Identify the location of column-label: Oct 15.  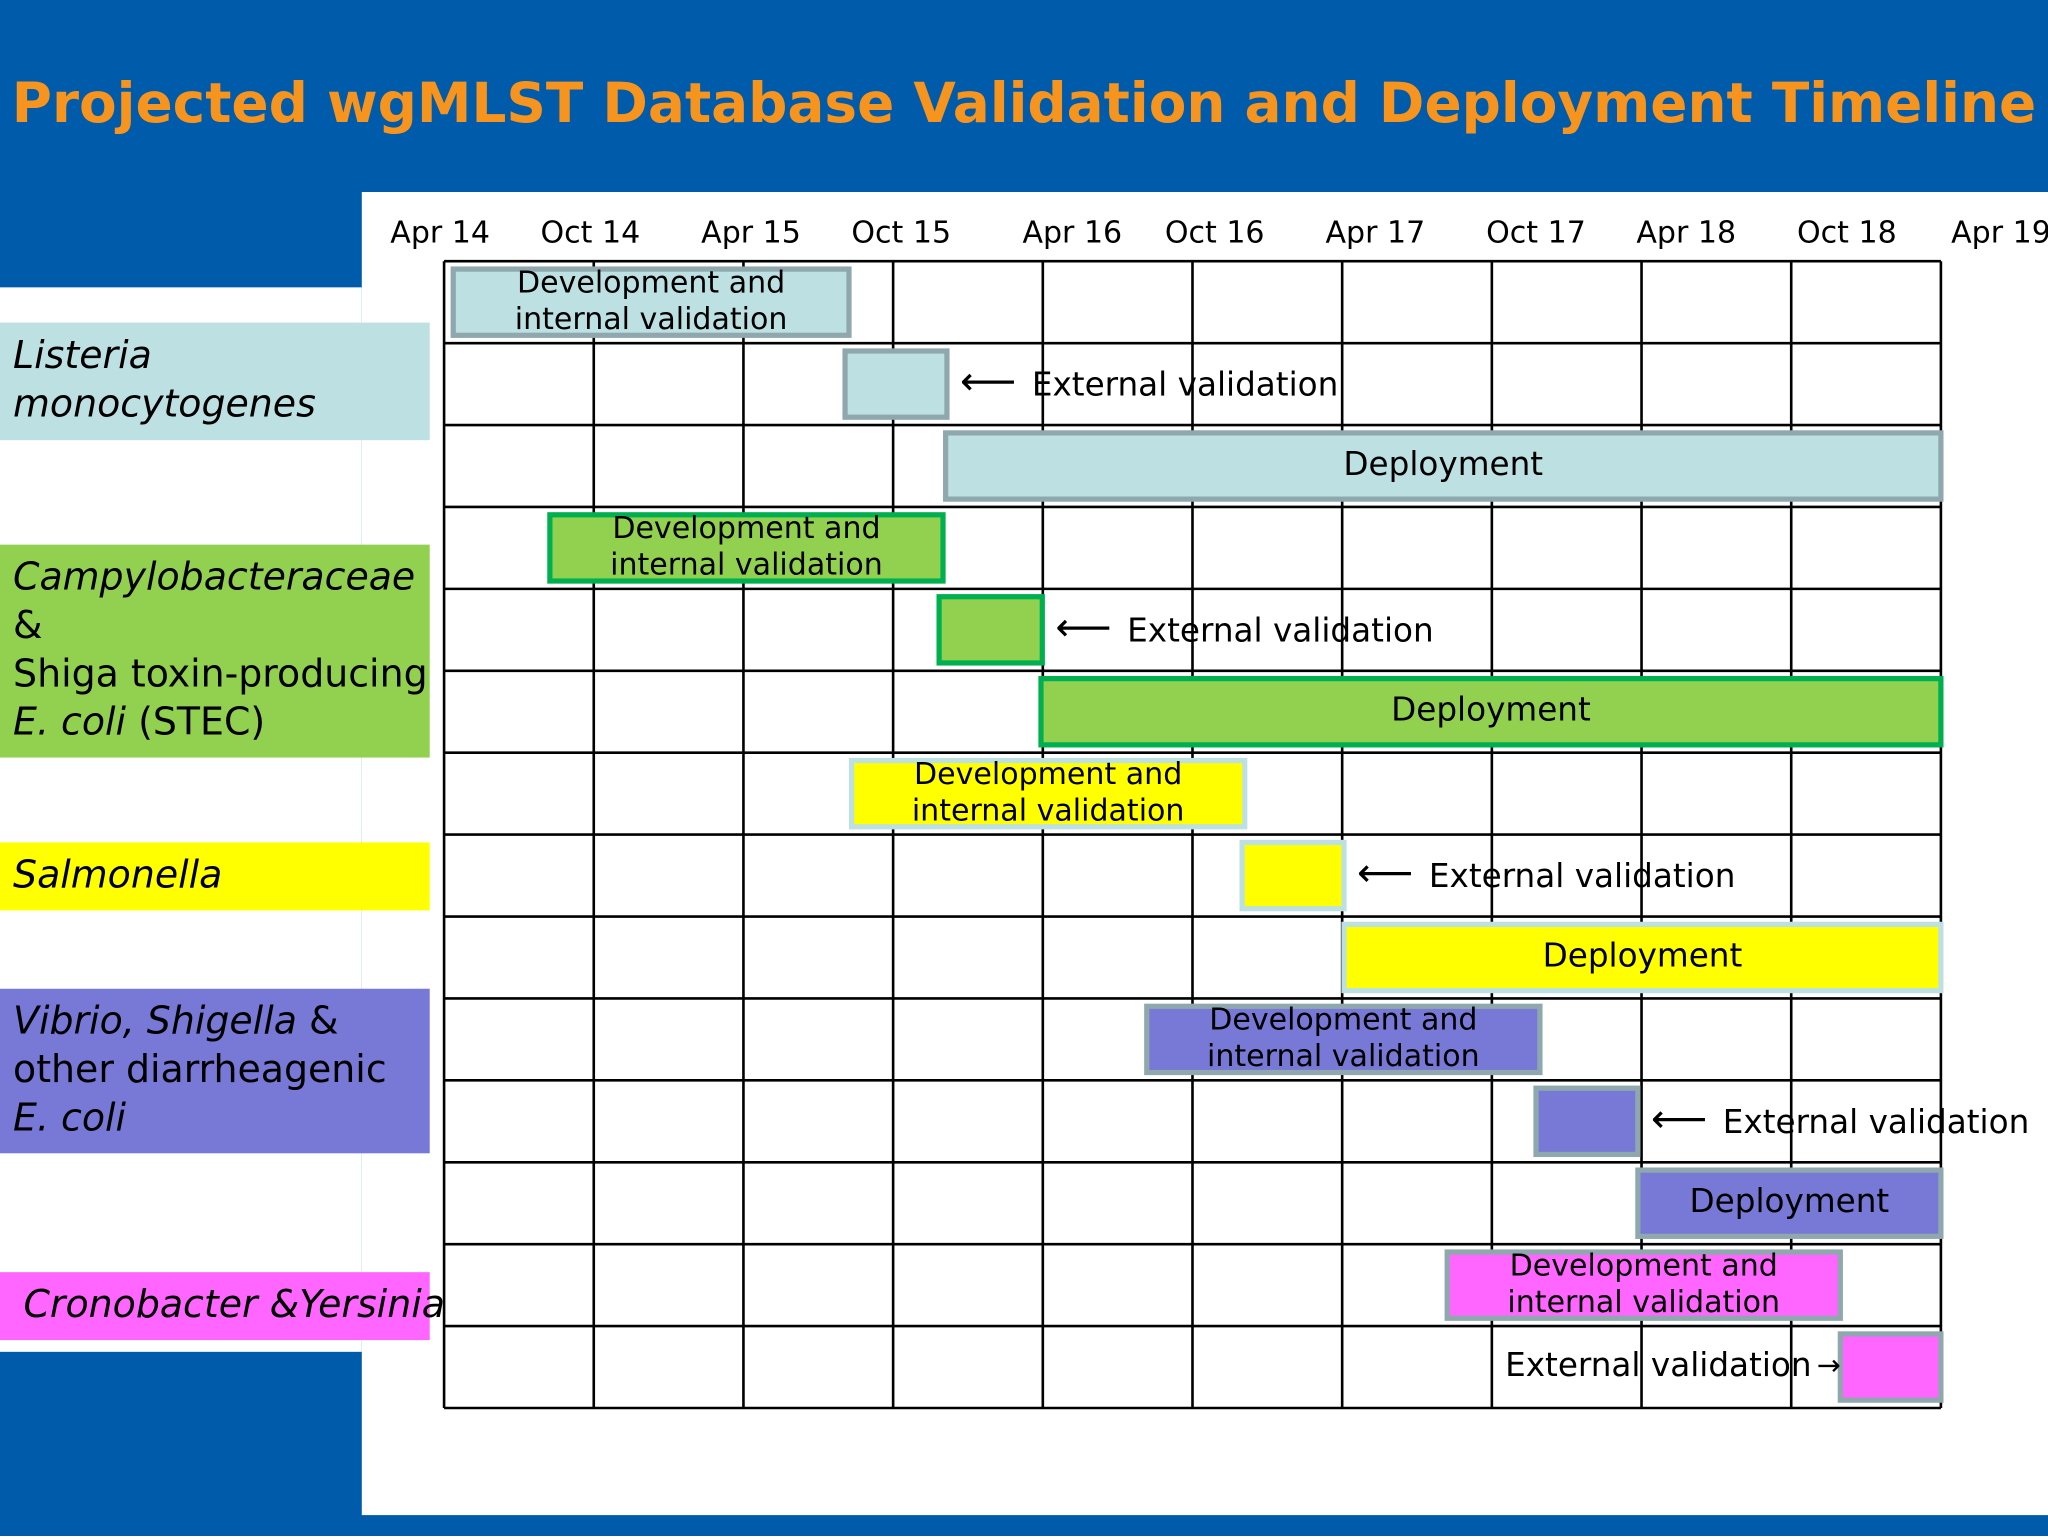
(901, 232).